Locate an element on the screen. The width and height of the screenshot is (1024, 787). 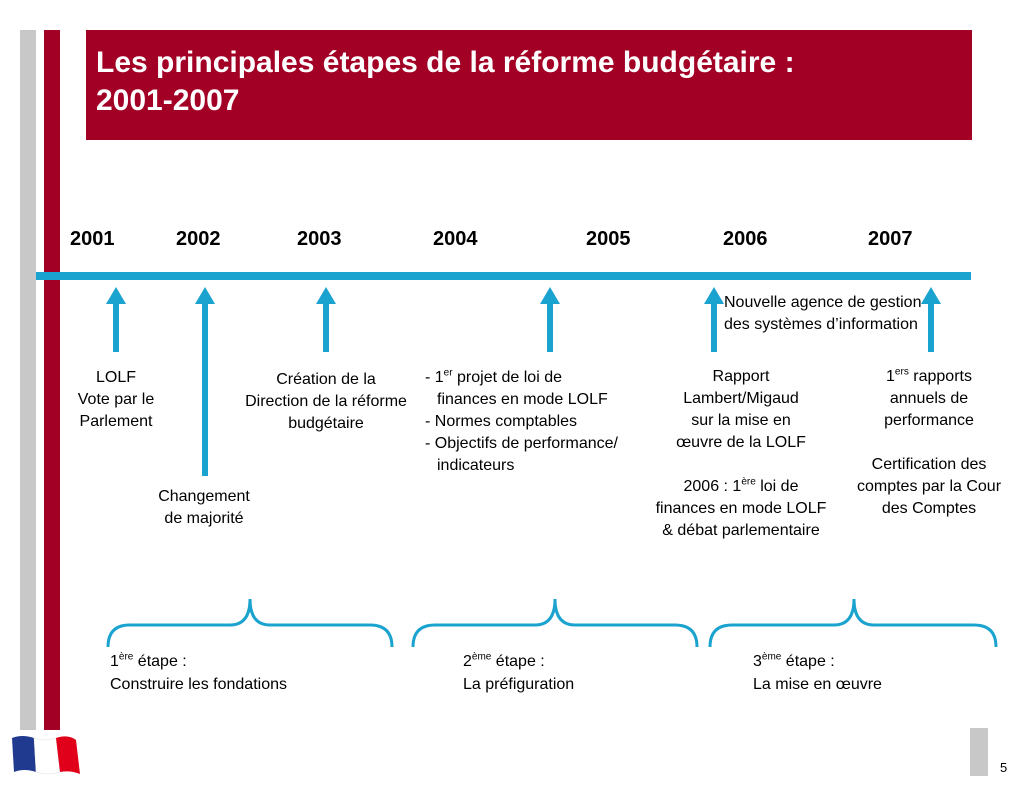
phase-1: 1ère étape : Construire les fondations is located at coordinates (198, 672).